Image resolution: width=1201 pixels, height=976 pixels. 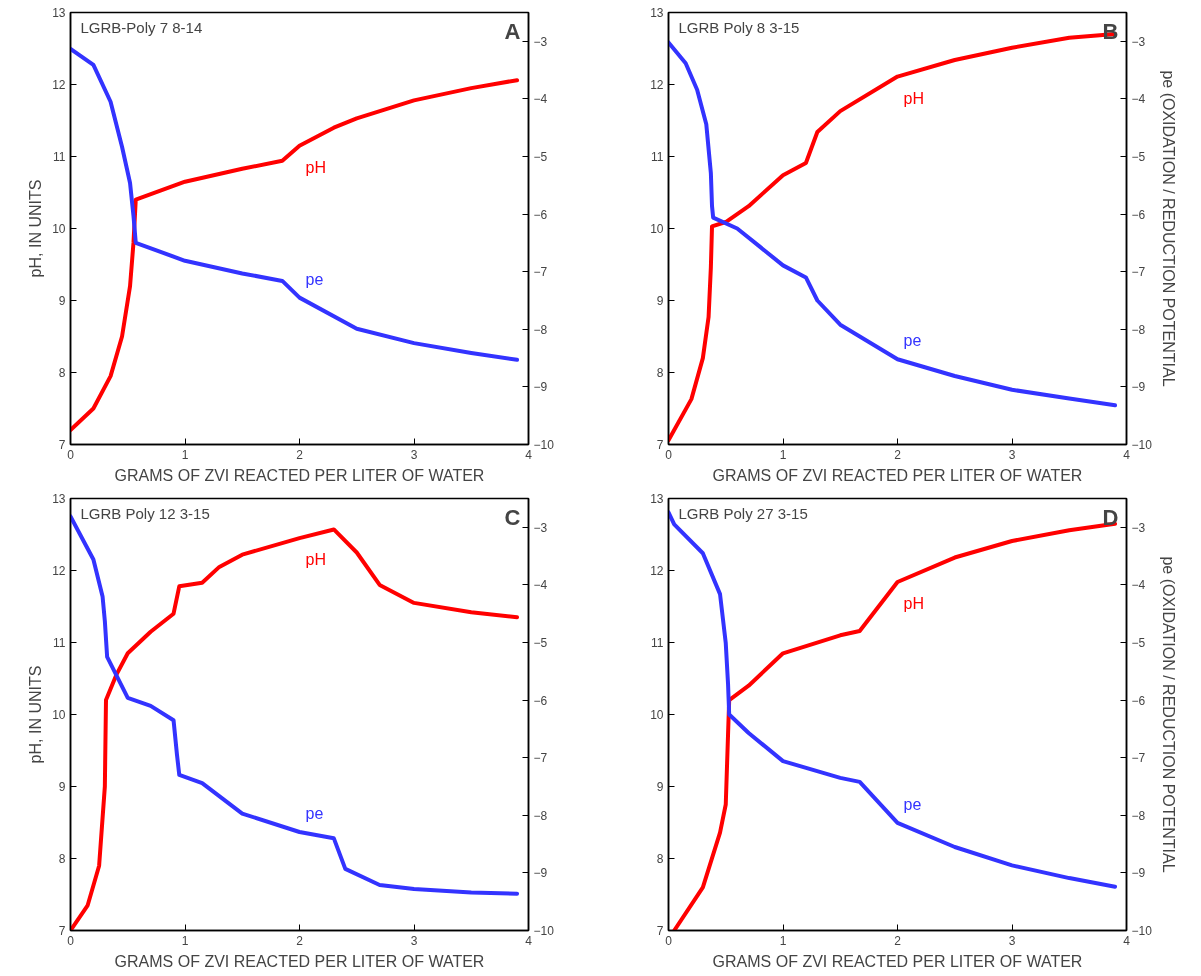 What do you see at coordinates (743, 513) in the screenshot?
I see `annotation: LGRB Poly 27 3-15` at bounding box center [743, 513].